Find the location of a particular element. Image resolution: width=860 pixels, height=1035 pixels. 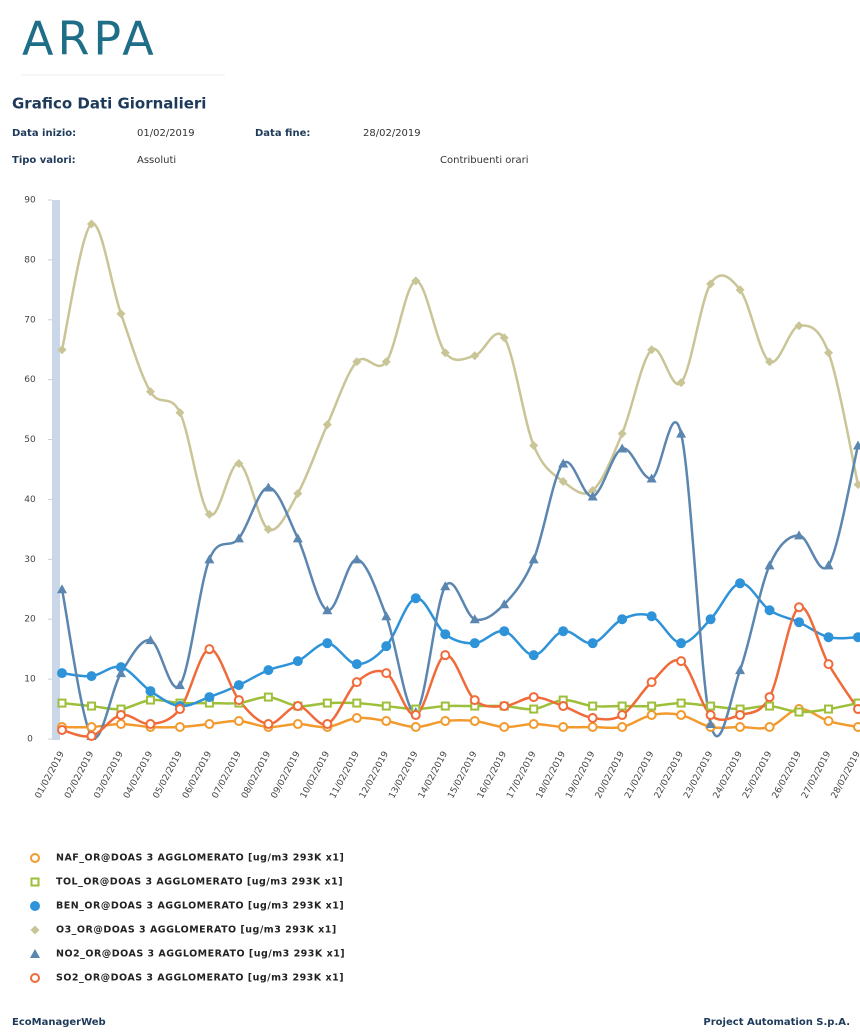

mode-value: Contribuenti orari is located at coordinates (484, 160).